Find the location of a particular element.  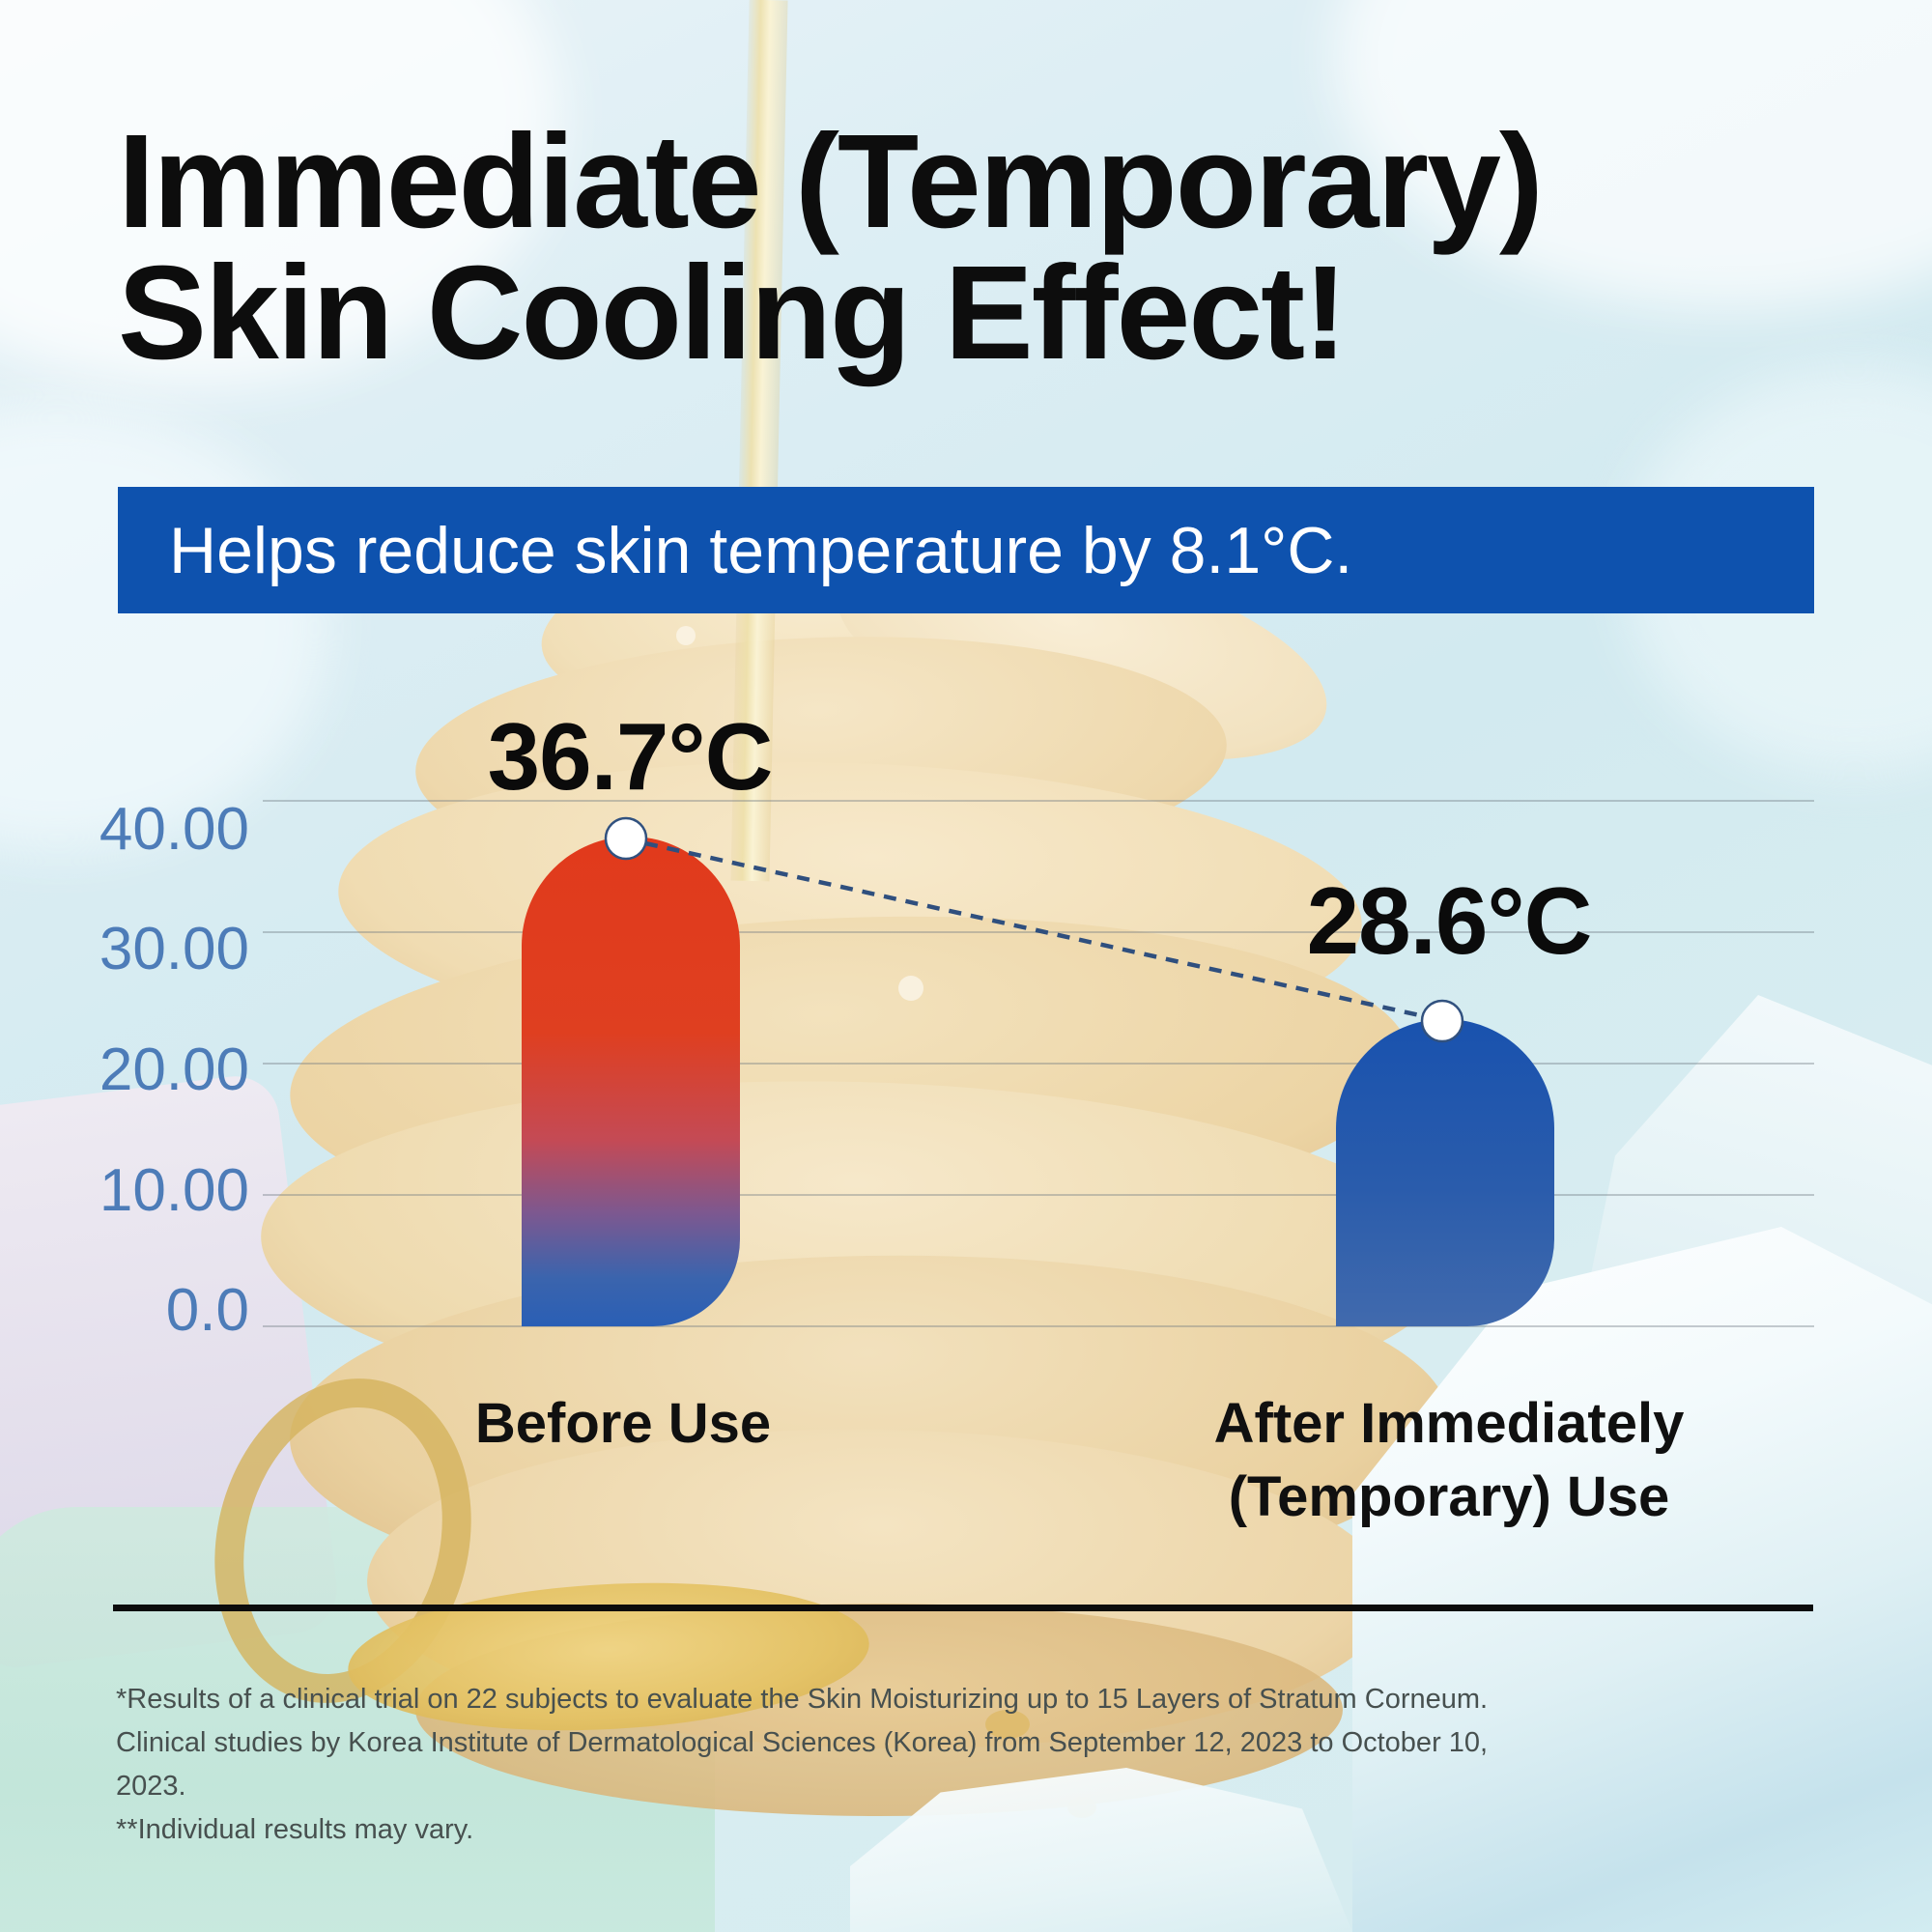

banner-text: Helps reduce skin temperature by 8.1°C. is located at coordinates (761, 550).